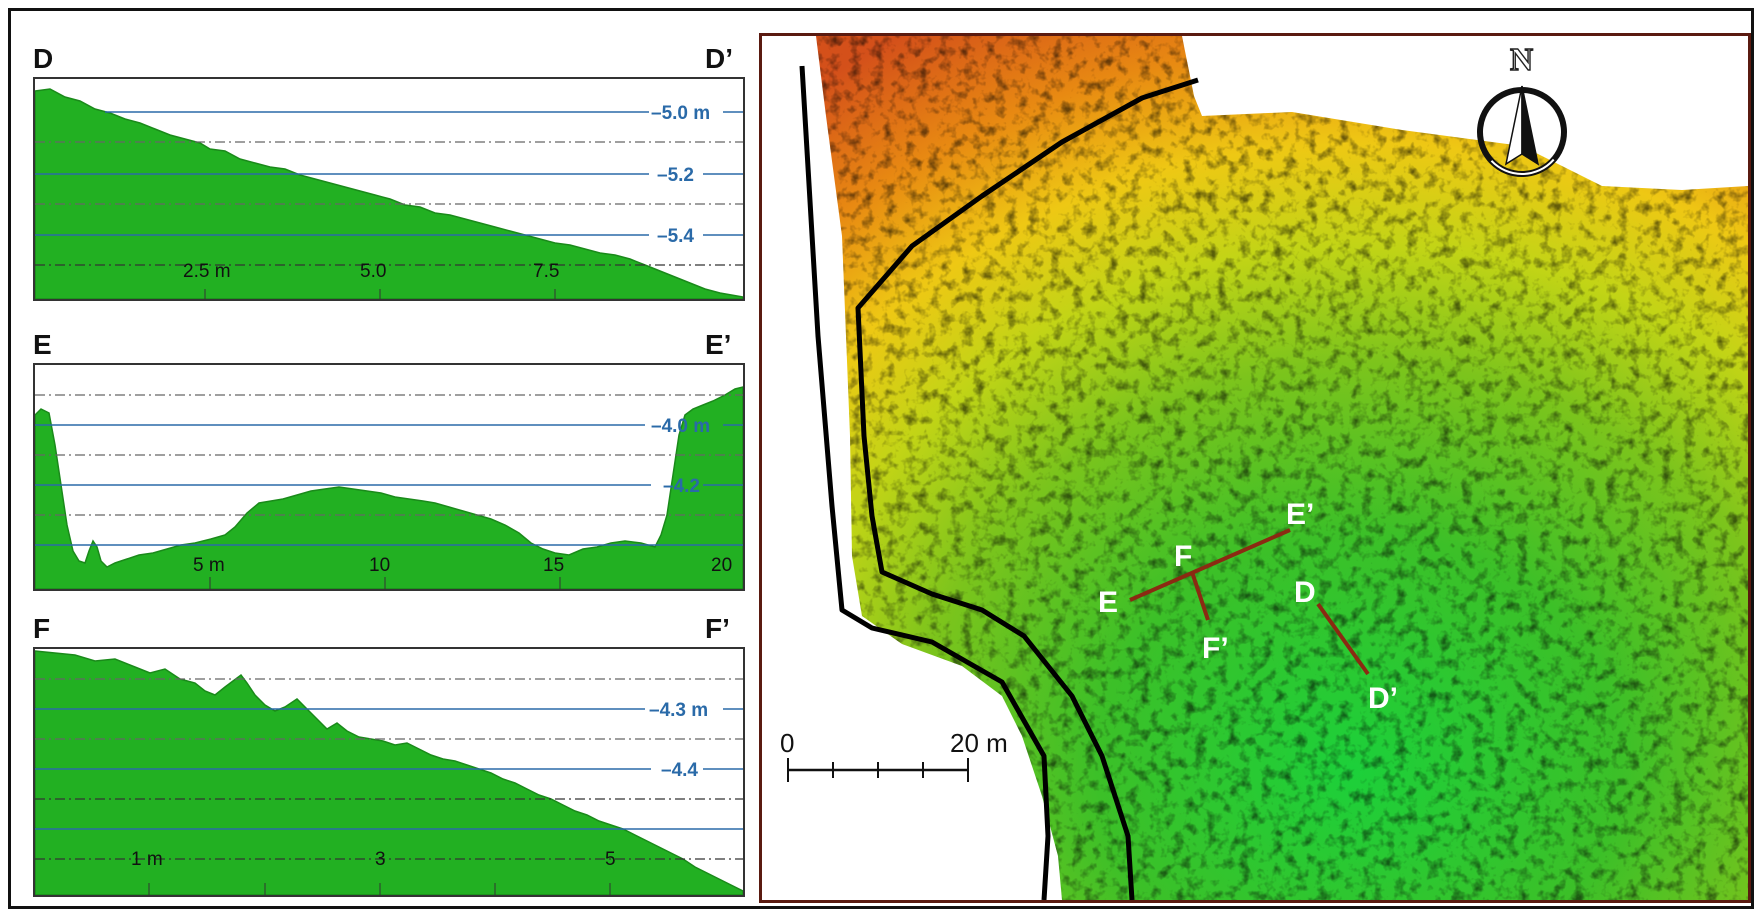 Image resolution: width=1762 pixels, height=917 pixels. What do you see at coordinates (379, 565) in the screenshot?
I see `profile-e-dist-label: 10` at bounding box center [379, 565].